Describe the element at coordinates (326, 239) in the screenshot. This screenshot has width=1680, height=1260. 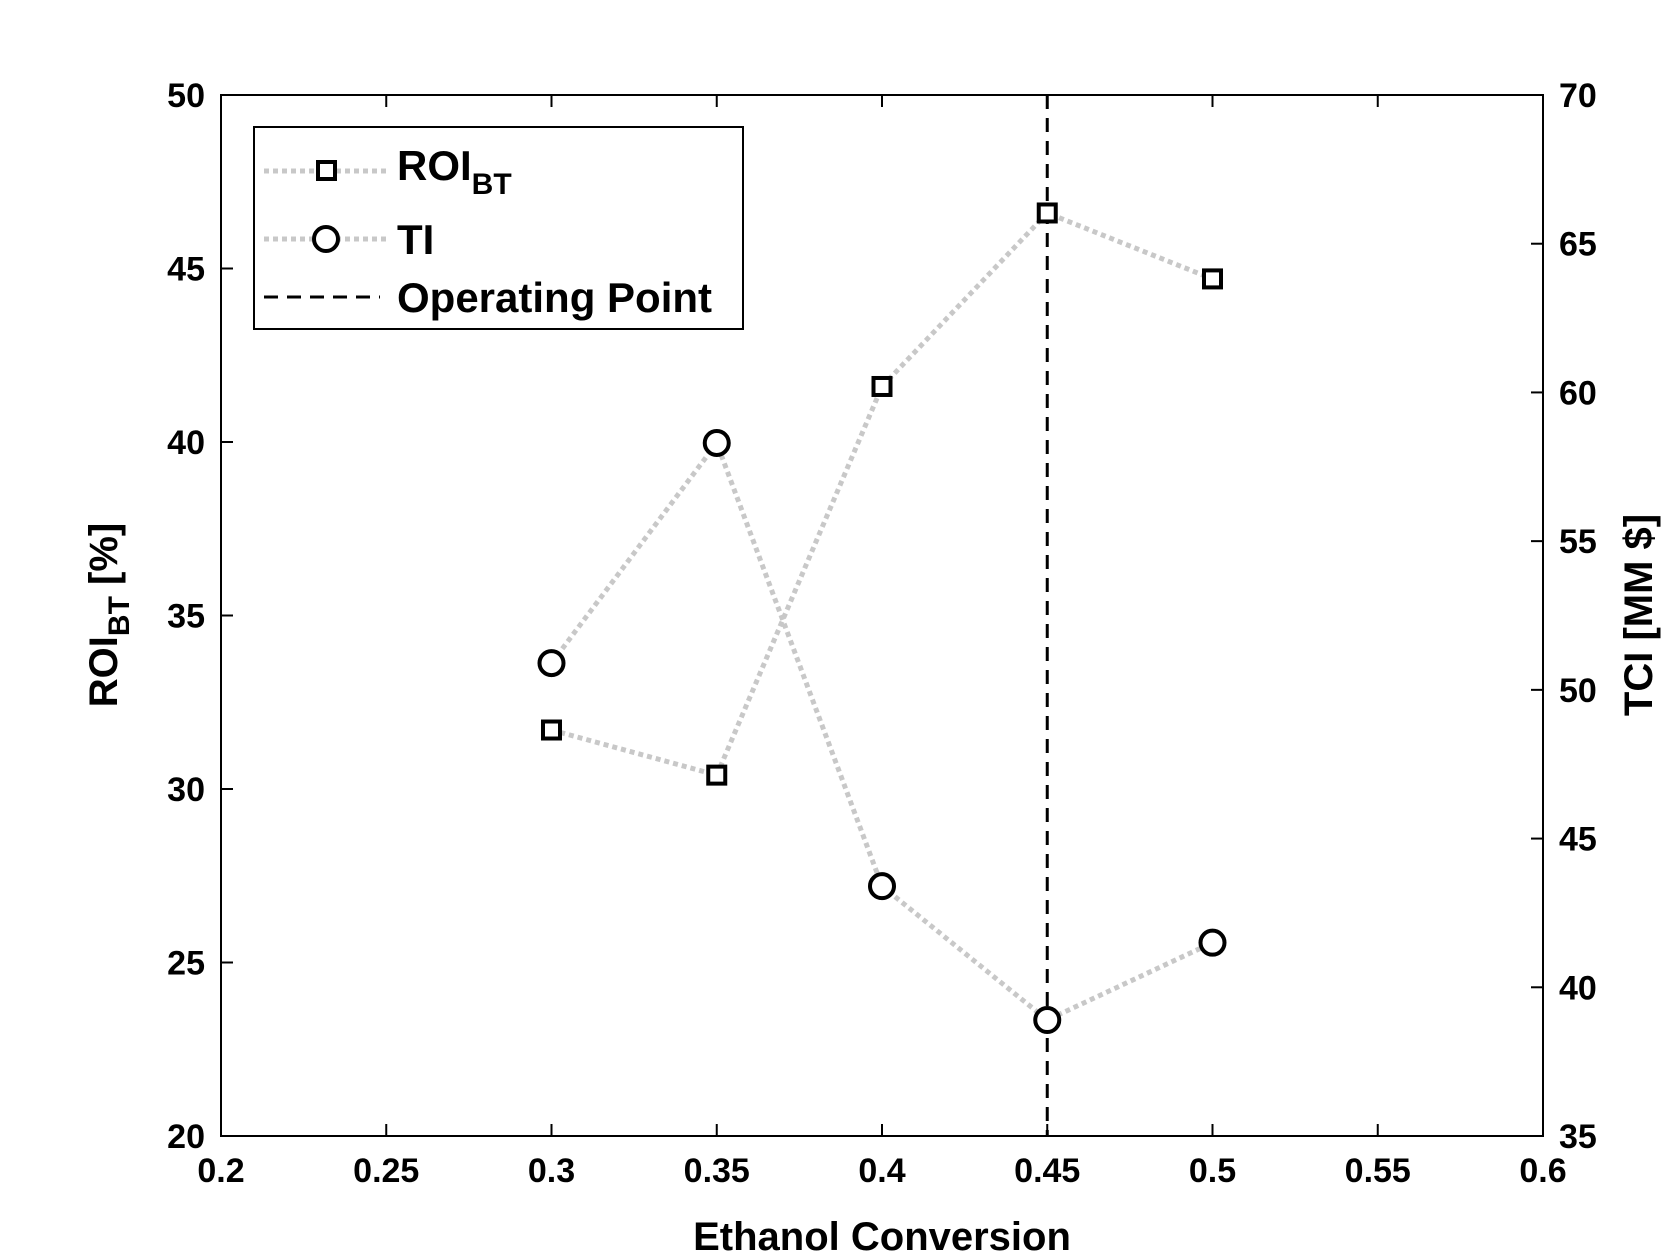
I see `legend-ti-marker` at that location.